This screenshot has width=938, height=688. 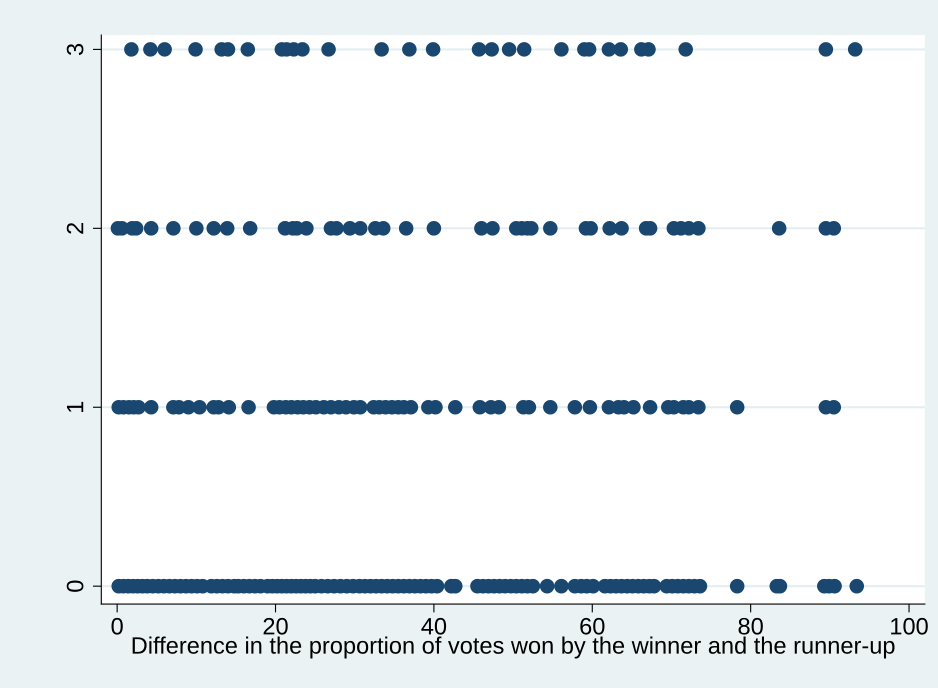 What do you see at coordinates (909, 626) in the screenshot?
I see `x-tick-label: 100` at bounding box center [909, 626].